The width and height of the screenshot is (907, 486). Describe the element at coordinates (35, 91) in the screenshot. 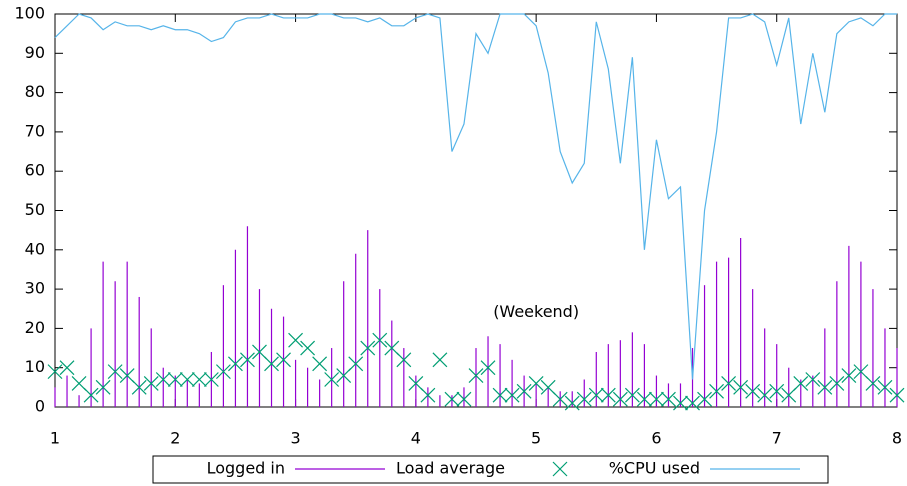

I see `y-tick-label: 80` at that location.